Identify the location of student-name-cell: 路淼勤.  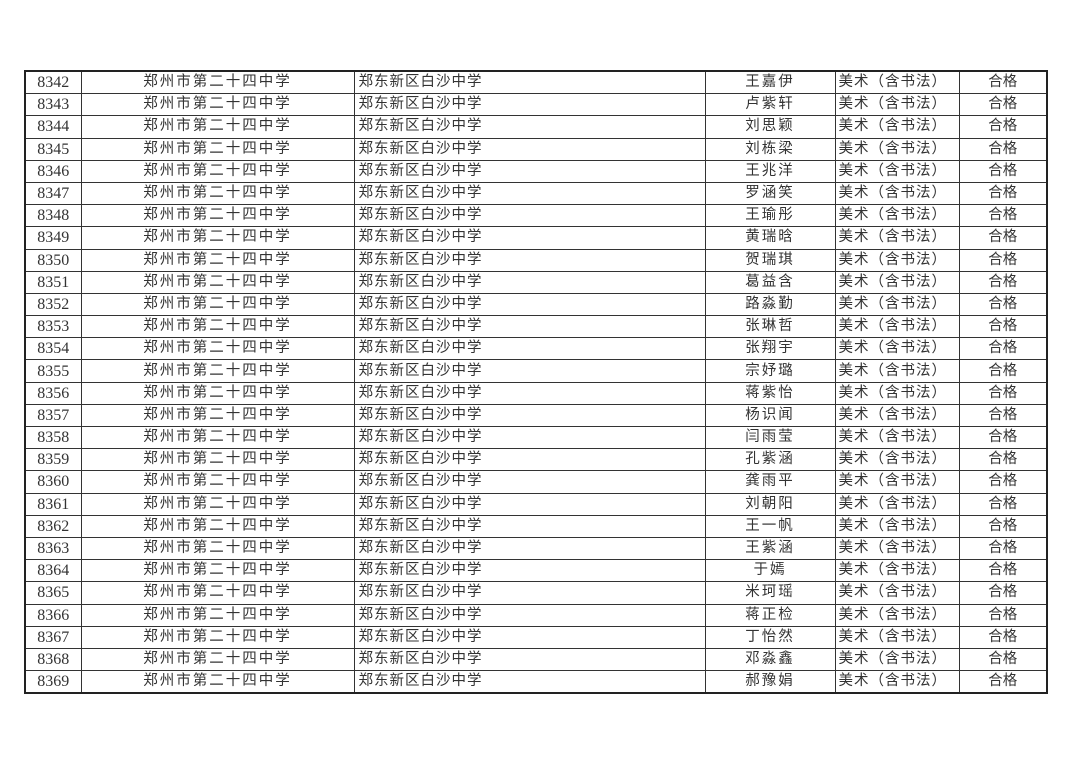
(770, 304).